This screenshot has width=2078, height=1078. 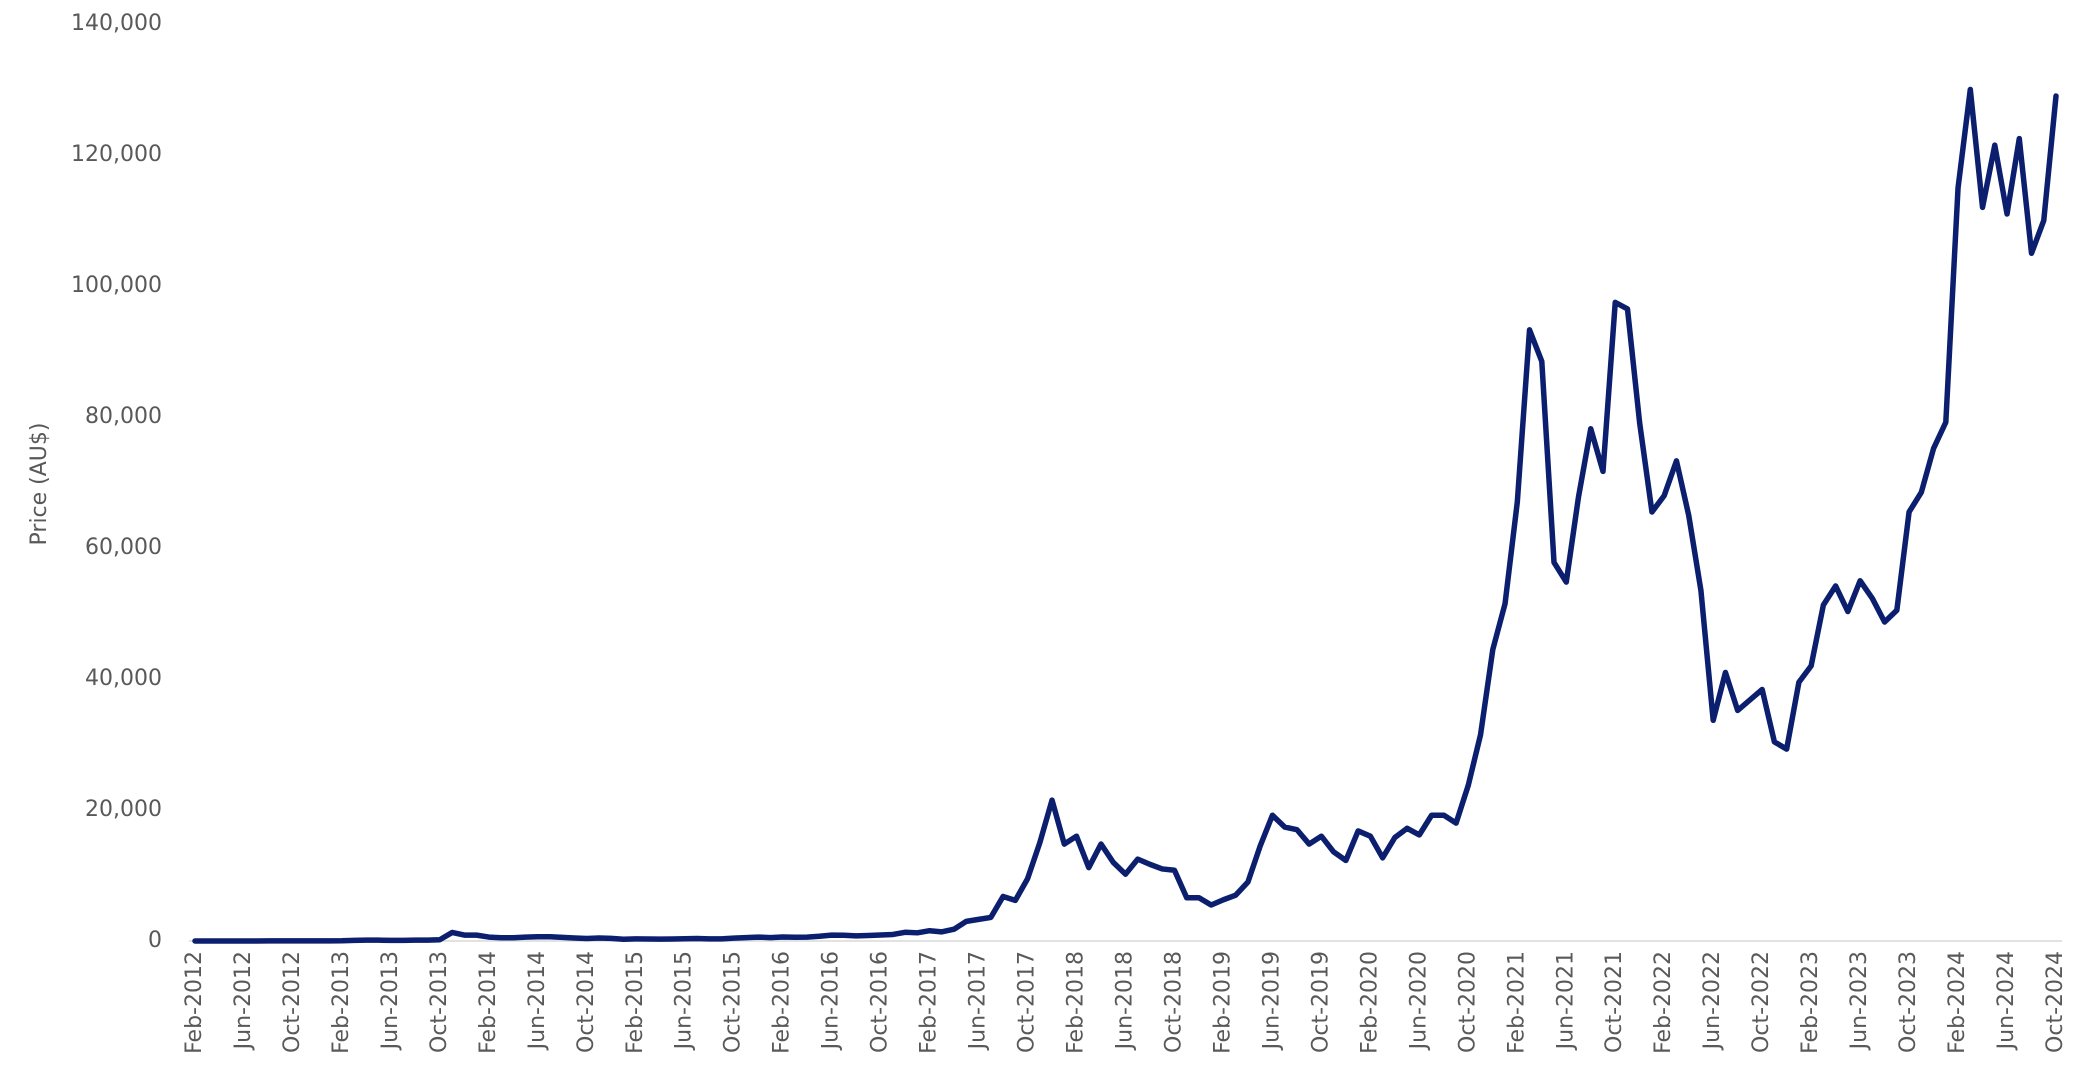 What do you see at coordinates (116, 285) in the screenshot?
I see `y-tick-label: 100,000` at bounding box center [116, 285].